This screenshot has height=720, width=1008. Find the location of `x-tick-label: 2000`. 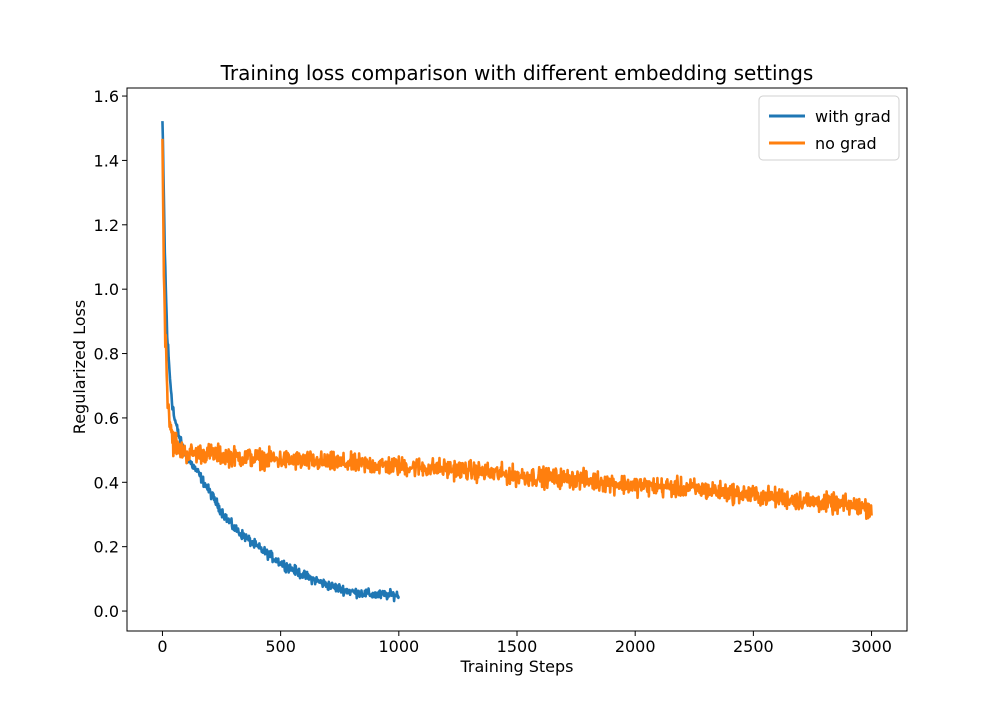

x-tick-label: 2000 is located at coordinates (635, 646).